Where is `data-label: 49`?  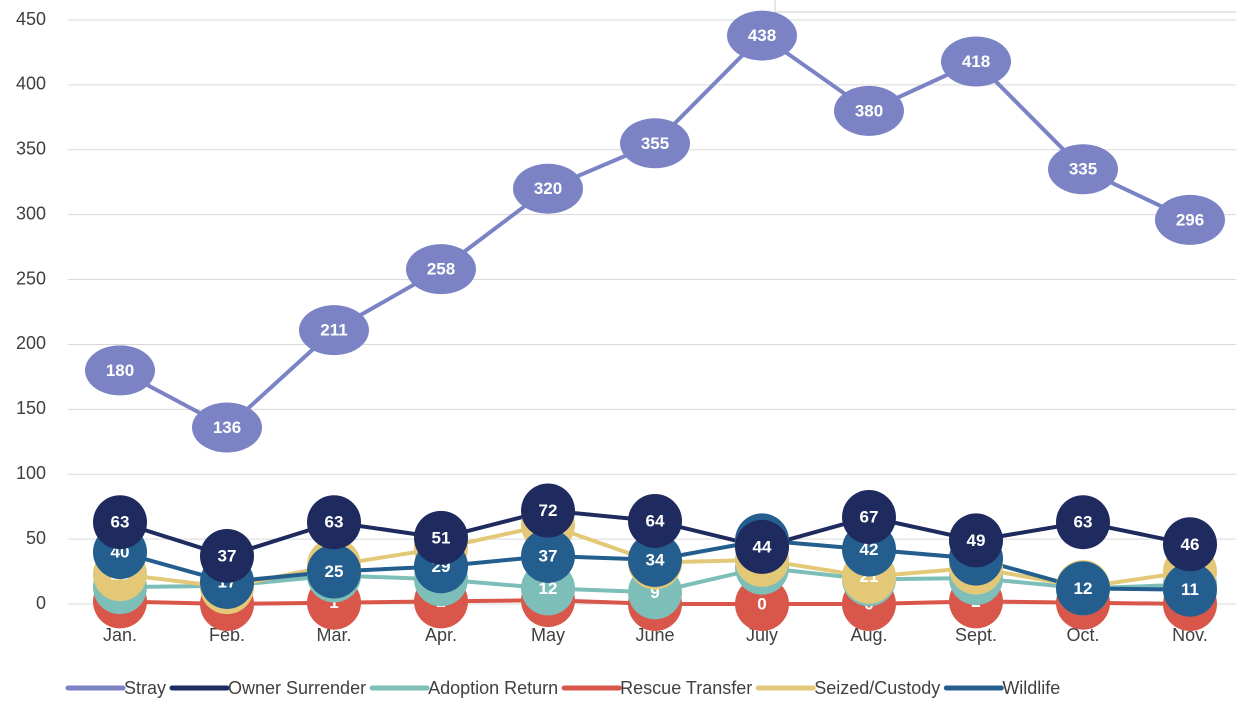 data-label: 49 is located at coordinates (976, 540).